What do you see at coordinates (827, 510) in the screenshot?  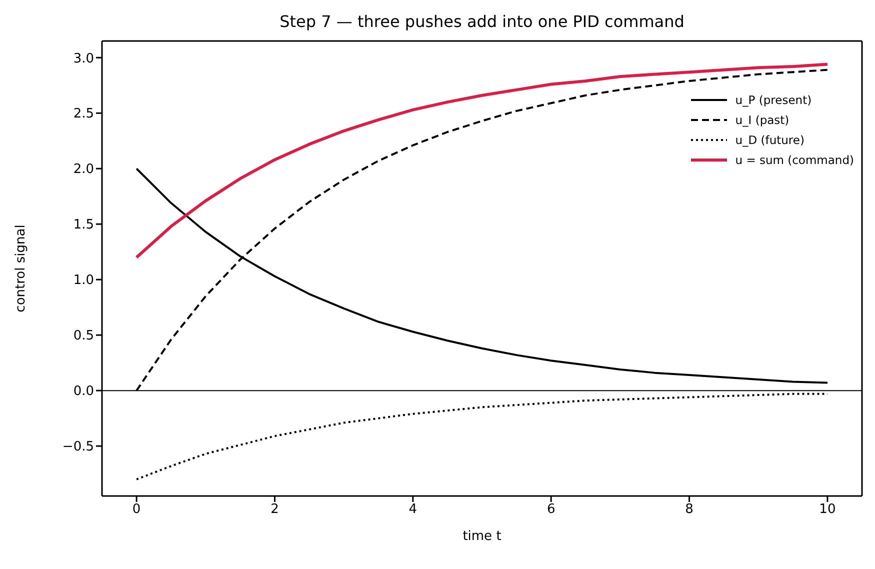 I see `x-tick-label: 10` at bounding box center [827, 510].